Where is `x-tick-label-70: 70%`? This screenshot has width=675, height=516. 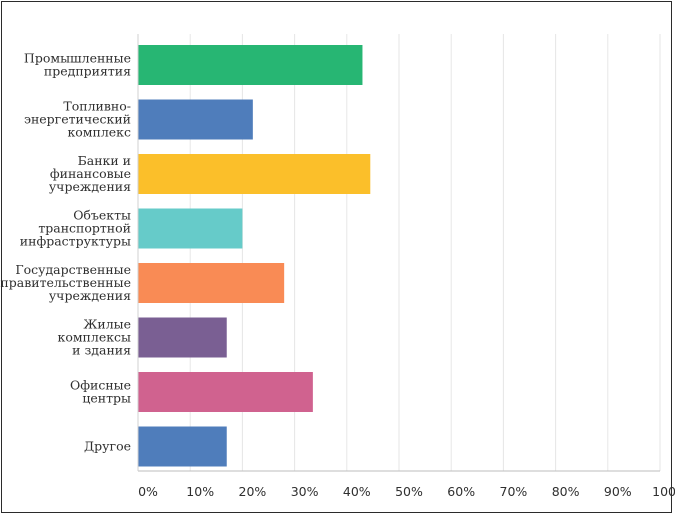 x-tick-label-70: 70% is located at coordinates (514, 491).